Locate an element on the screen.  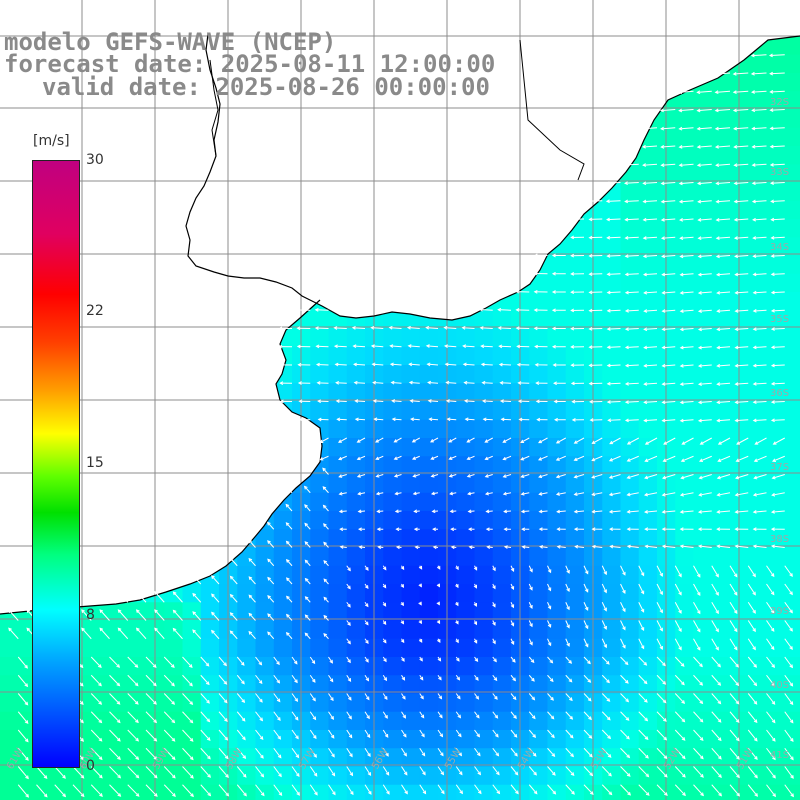
colorbar-tick-30: 30 is located at coordinates (95, 160).